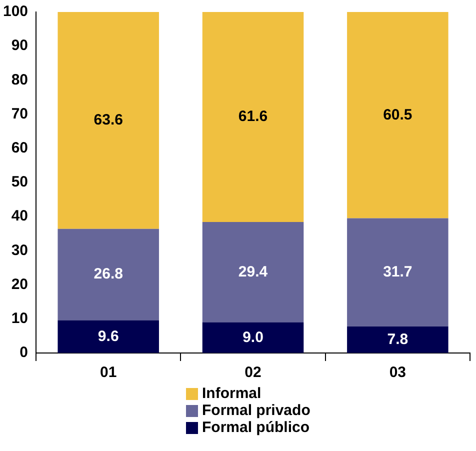  I want to click on data-label: 29.4, so click(253, 271).